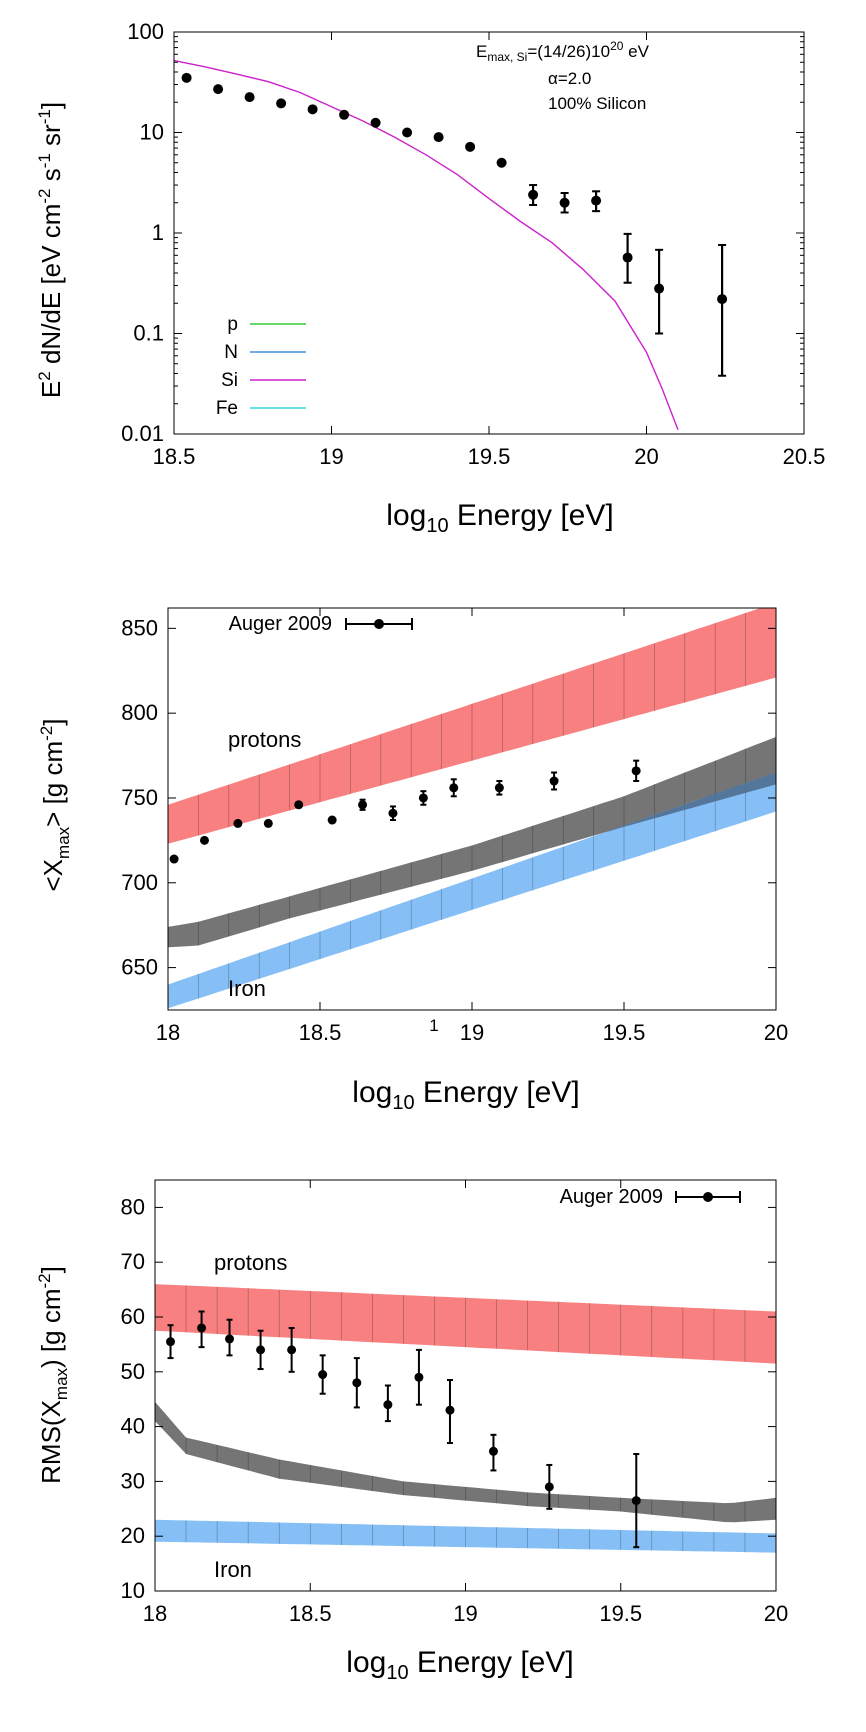 The image size is (866, 1732). I want to click on rms-plot-area, so click(465, 1418).